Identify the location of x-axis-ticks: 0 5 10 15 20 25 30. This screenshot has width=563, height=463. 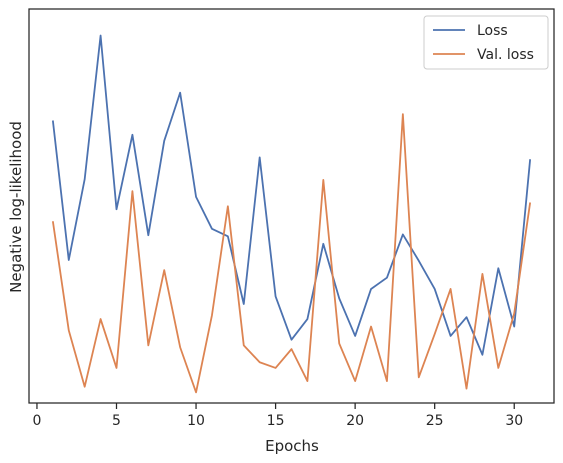
(277, 416).